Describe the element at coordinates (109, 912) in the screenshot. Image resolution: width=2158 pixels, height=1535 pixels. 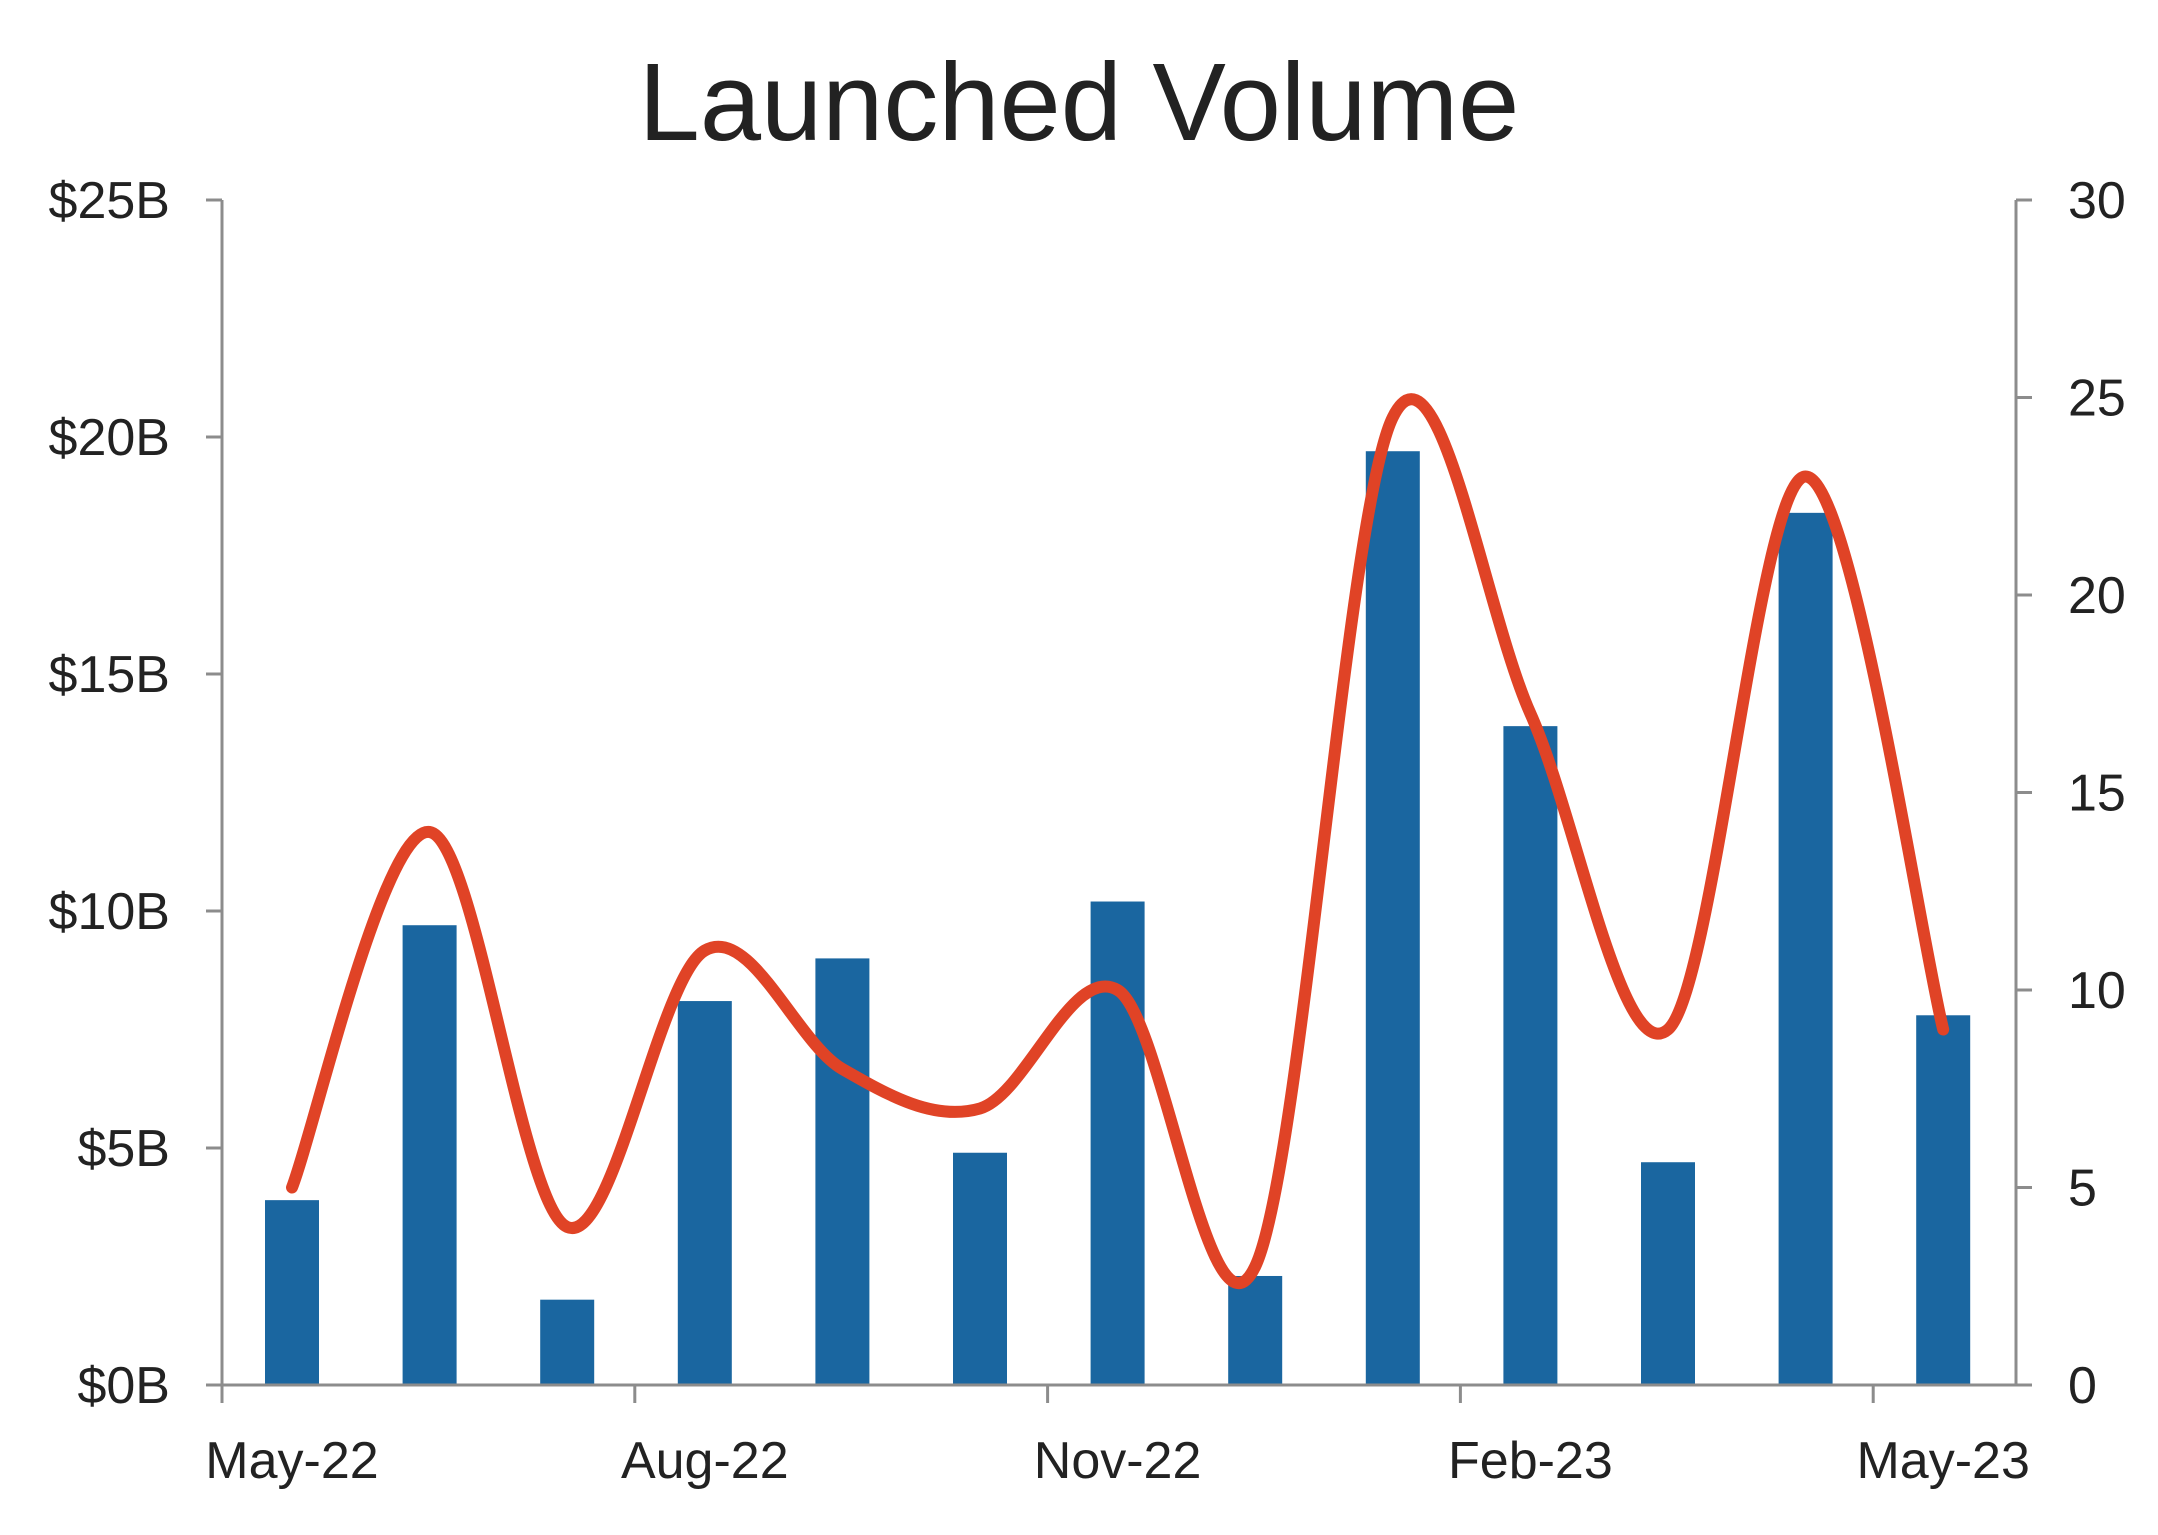
I see `left-tick-label: $10B` at that location.